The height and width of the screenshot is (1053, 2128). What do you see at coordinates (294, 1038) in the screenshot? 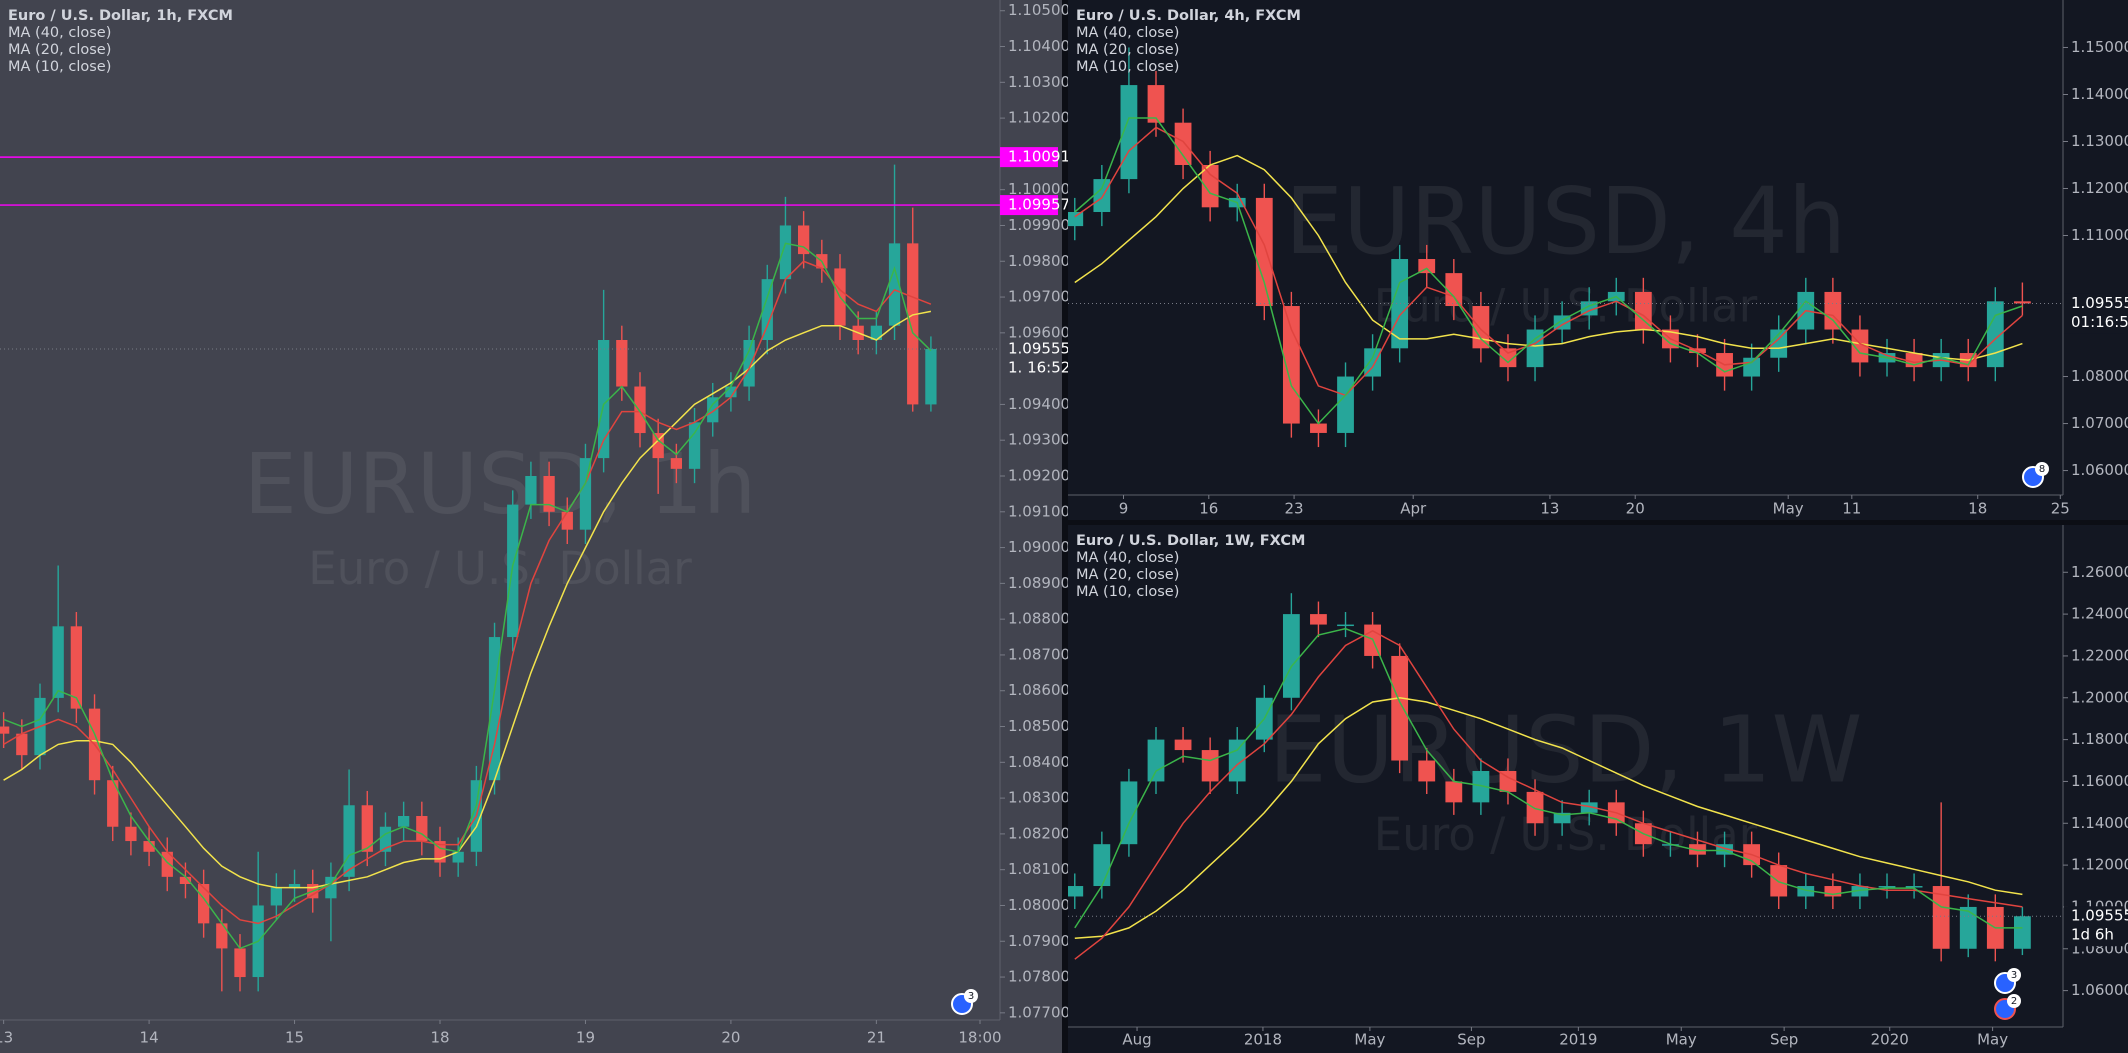
I see `x-tick-label: 15` at bounding box center [294, 1038].